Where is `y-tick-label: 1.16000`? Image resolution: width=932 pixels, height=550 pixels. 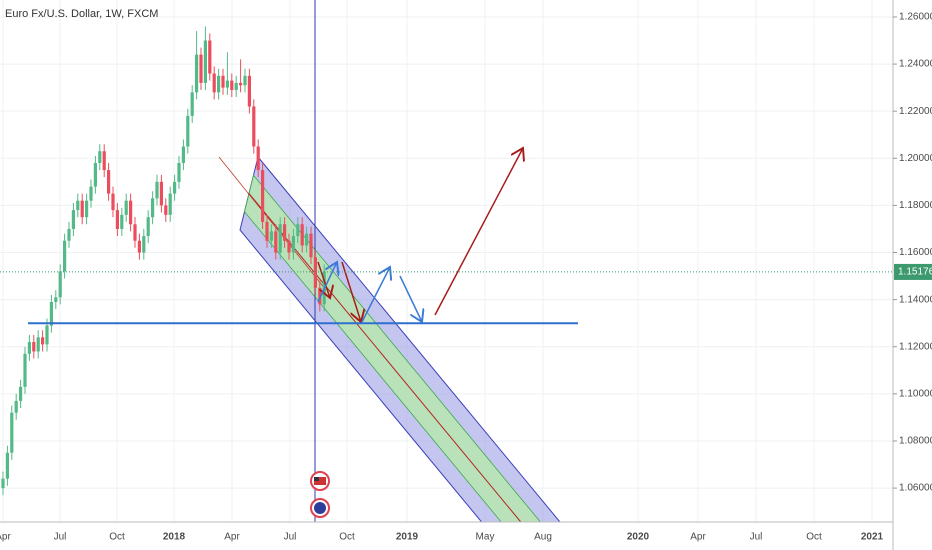
y-tick-label: 1.16000 is located at coordinates (915, 252).